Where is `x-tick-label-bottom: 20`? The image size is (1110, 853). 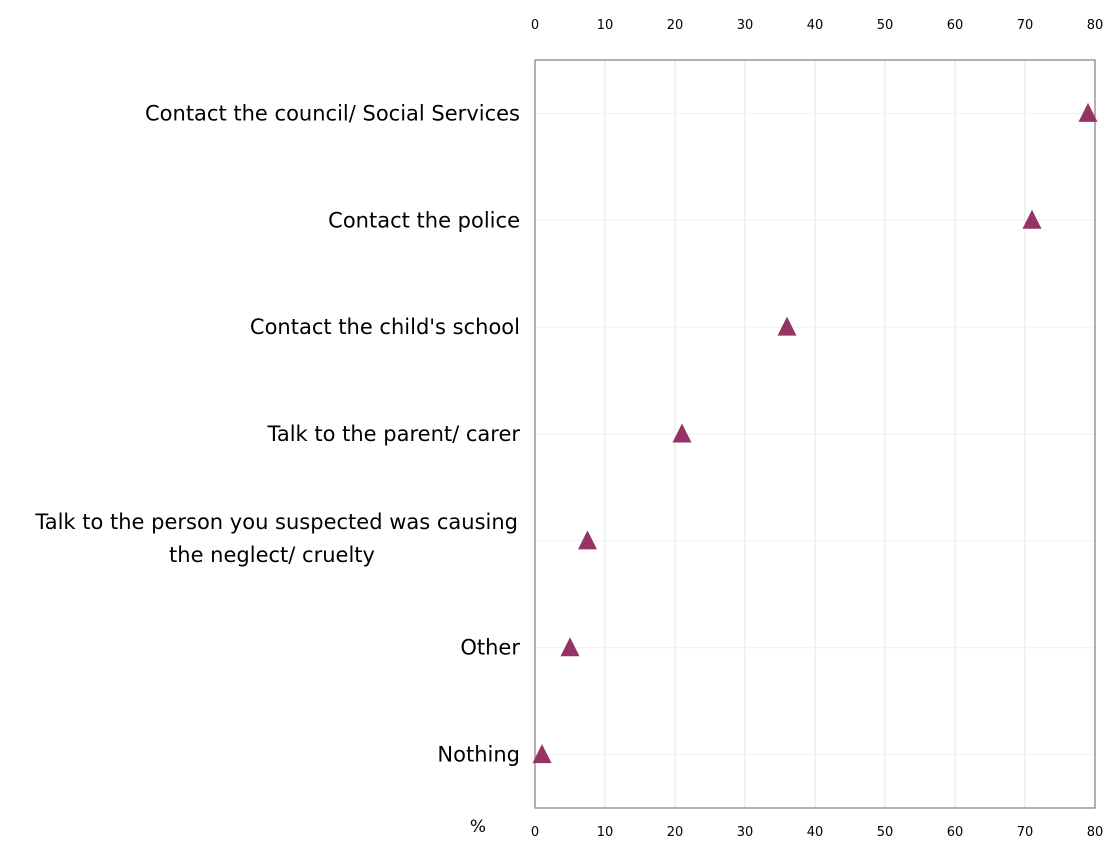
x-tick-label-bottom: 20 is located at coordinates (675, 832).